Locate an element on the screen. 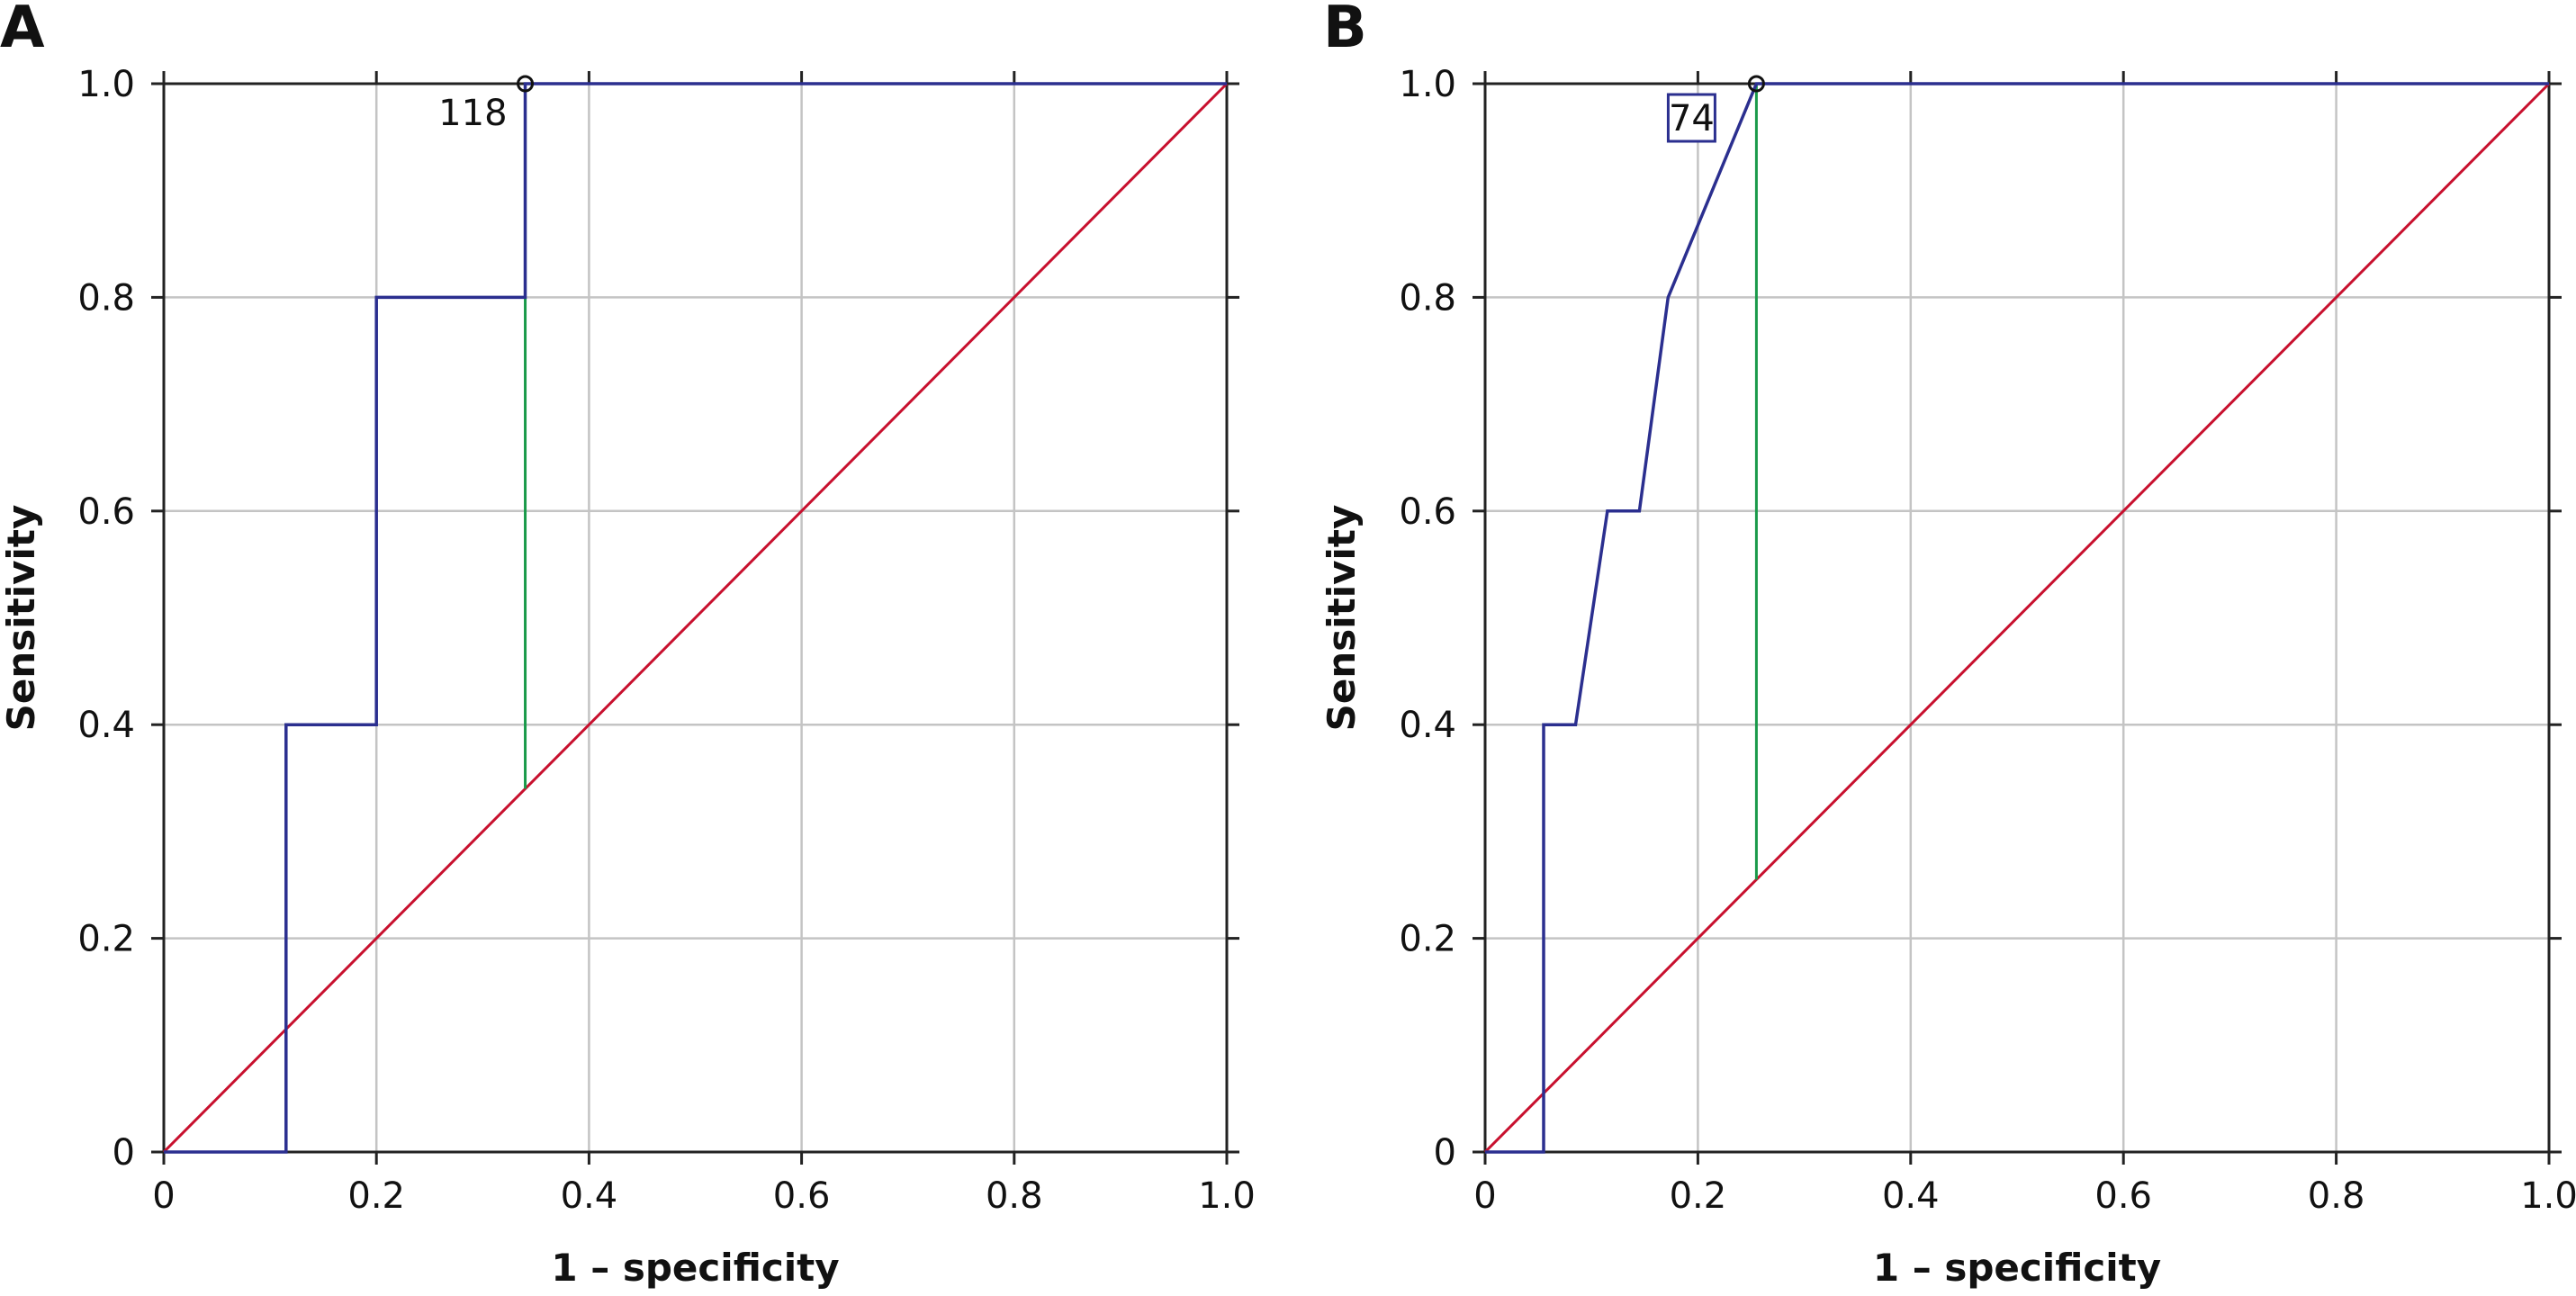  panel-letter: A is located at coordinates (22, 31).